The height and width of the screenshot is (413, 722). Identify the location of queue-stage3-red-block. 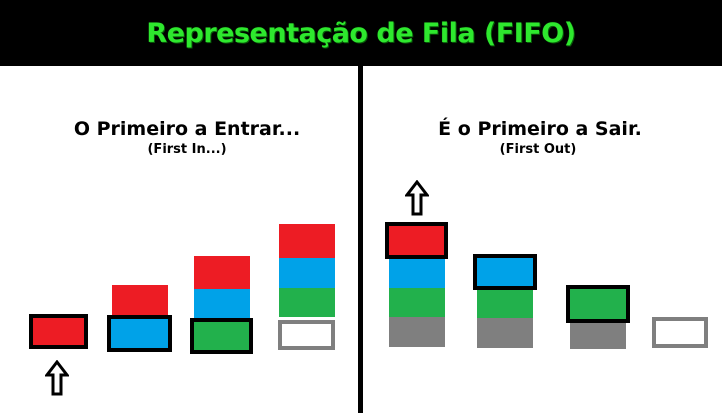
(222, 272).